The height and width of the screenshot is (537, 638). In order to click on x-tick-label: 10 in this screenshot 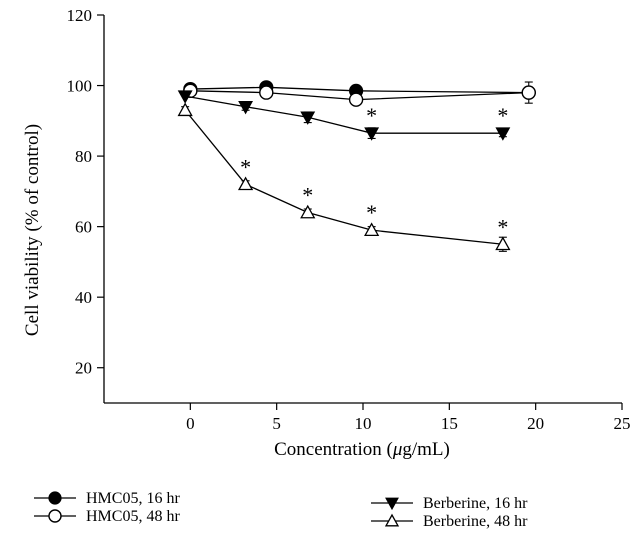, I will do `click(363, 423)`.